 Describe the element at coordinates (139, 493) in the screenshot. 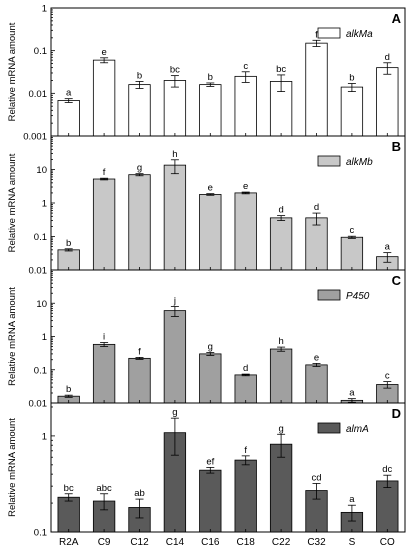

I see `significance-letter: ab` at that location.